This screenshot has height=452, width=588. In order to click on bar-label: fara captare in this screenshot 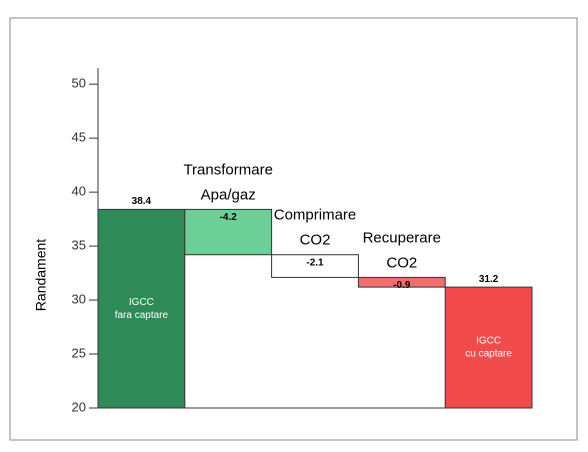, I will do `click(142, 315)`.